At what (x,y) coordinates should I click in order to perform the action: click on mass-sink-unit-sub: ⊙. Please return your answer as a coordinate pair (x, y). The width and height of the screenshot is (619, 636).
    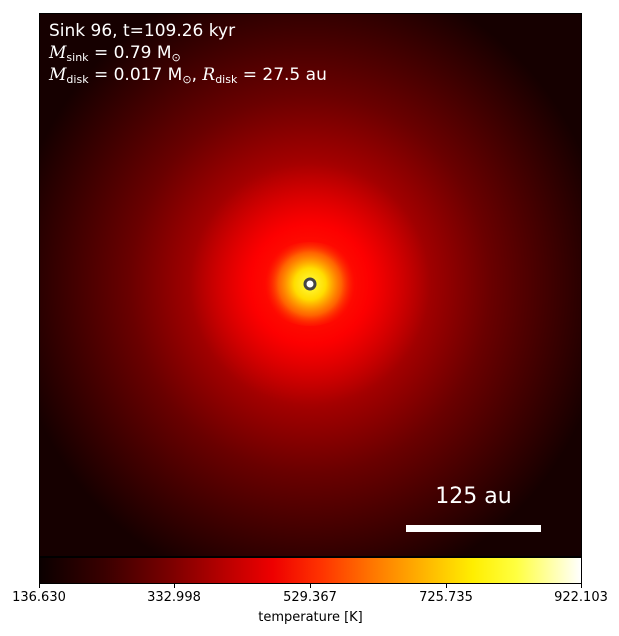
    Looking at the image, I should click on (176, 57).